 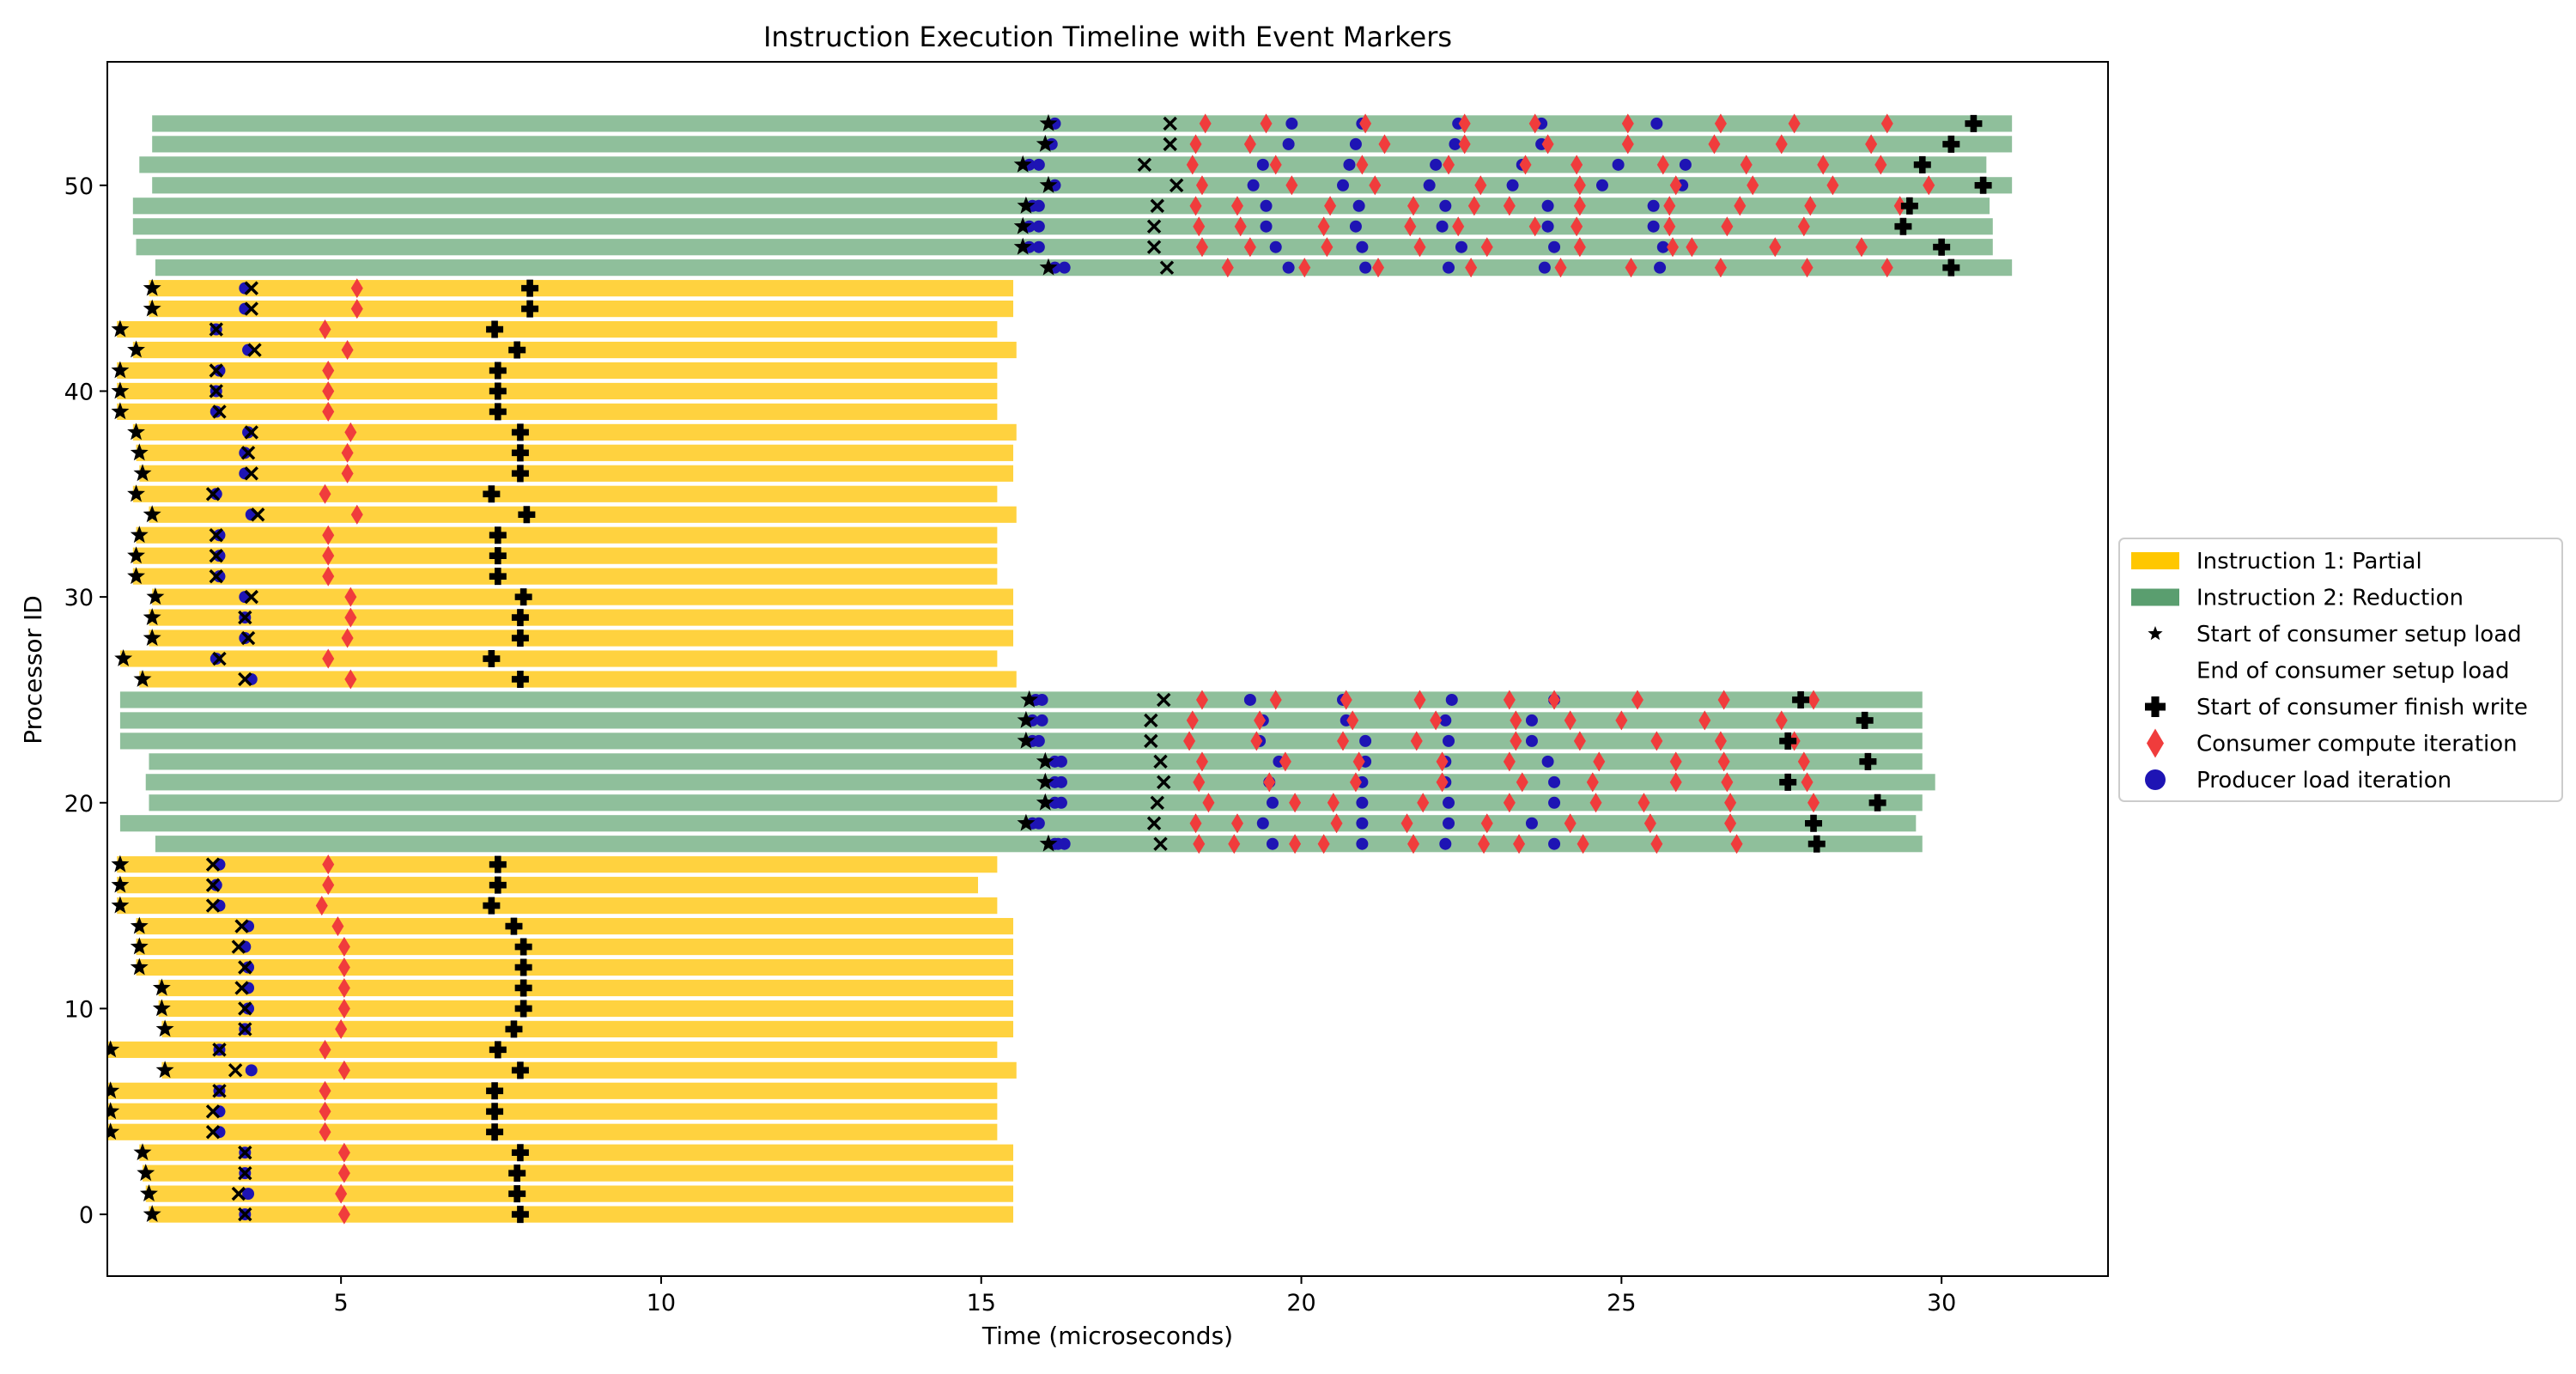 What do you see at coordinates (2156, 633) in the screenshot?
I see `legend-star-icon` at bounding box center [2156, 633].